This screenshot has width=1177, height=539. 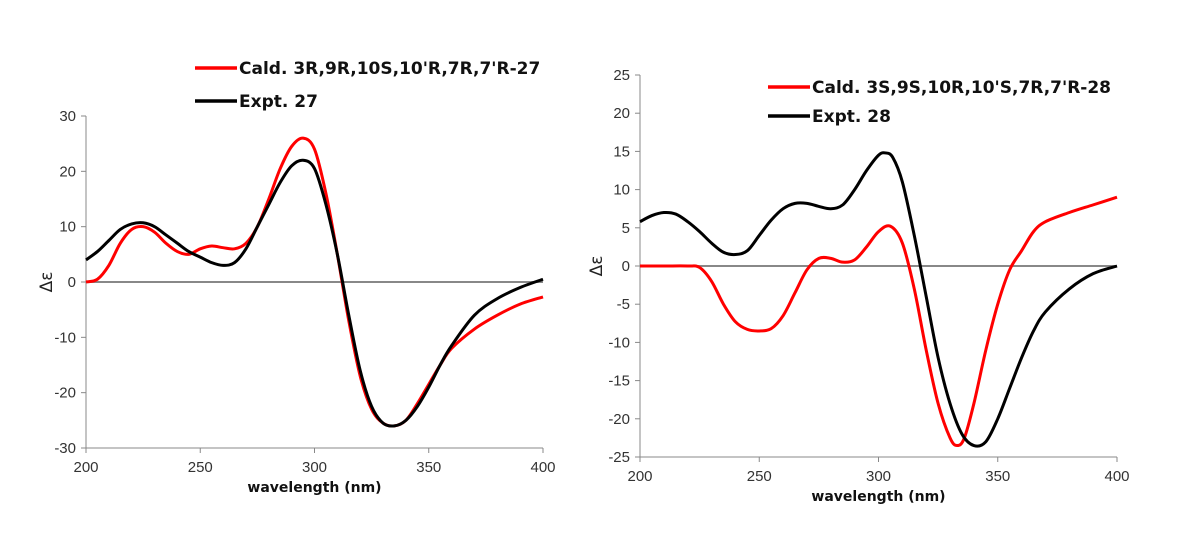 What do you see at coordinates (67, 116) in the screenshot?
I see `y-tick-label: 30` at bounding box center [67, 116].